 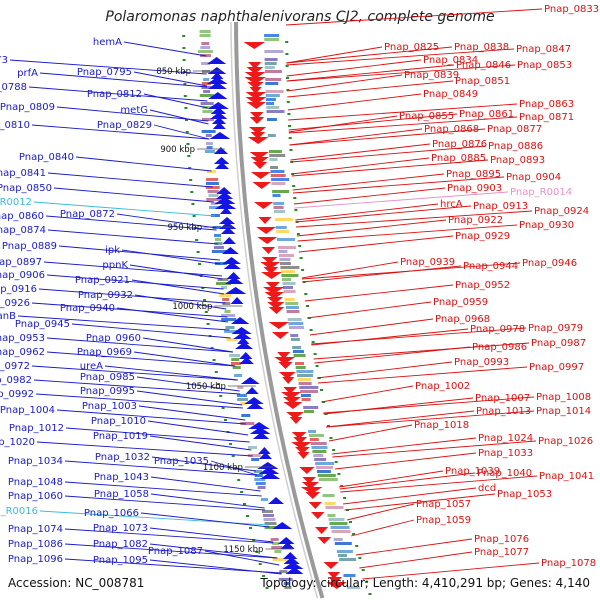 I want to click on gene-label: Pnap_1002, so click(x=442, y=386).